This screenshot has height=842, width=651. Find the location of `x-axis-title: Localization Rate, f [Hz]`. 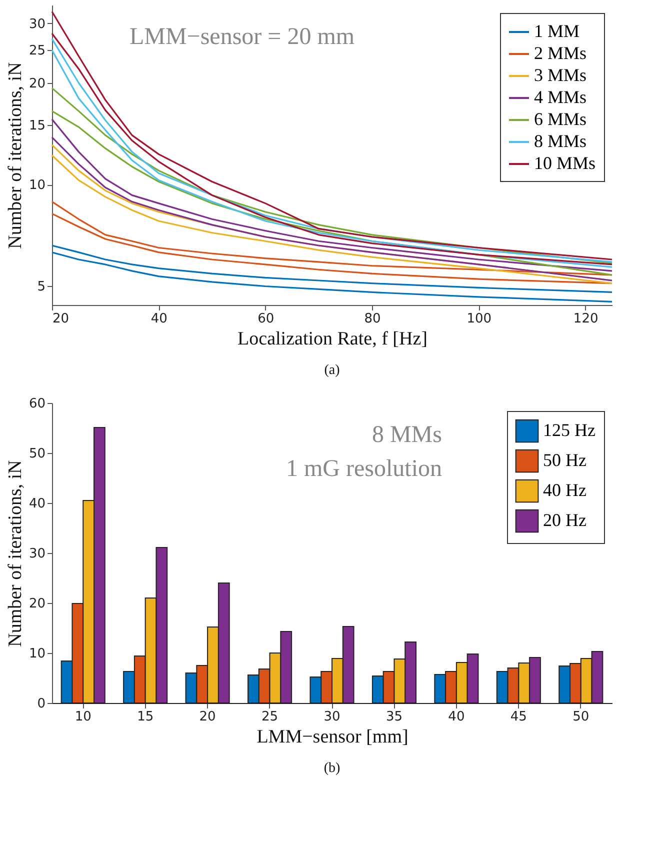

x-axis-title: Localization Rate, f [Hz] is located at coordinates (333, 339).